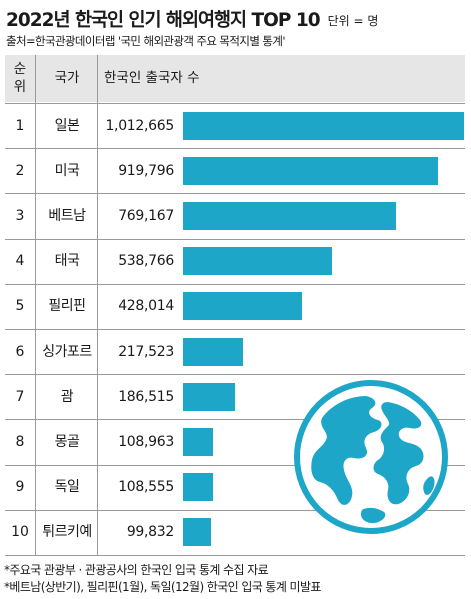  What do you see at coordinates (20, 351) in the screenshot?
I see `rank-label: 6` at bounding box center [20, 351].